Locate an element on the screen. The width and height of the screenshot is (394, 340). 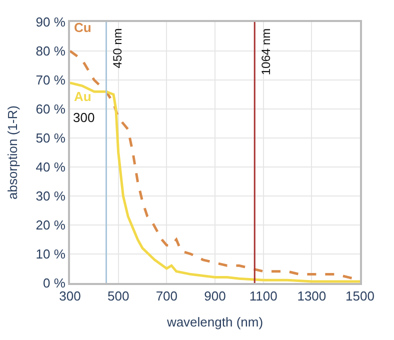
x-tick-label: 1500 is located at coordinates (360, 296).